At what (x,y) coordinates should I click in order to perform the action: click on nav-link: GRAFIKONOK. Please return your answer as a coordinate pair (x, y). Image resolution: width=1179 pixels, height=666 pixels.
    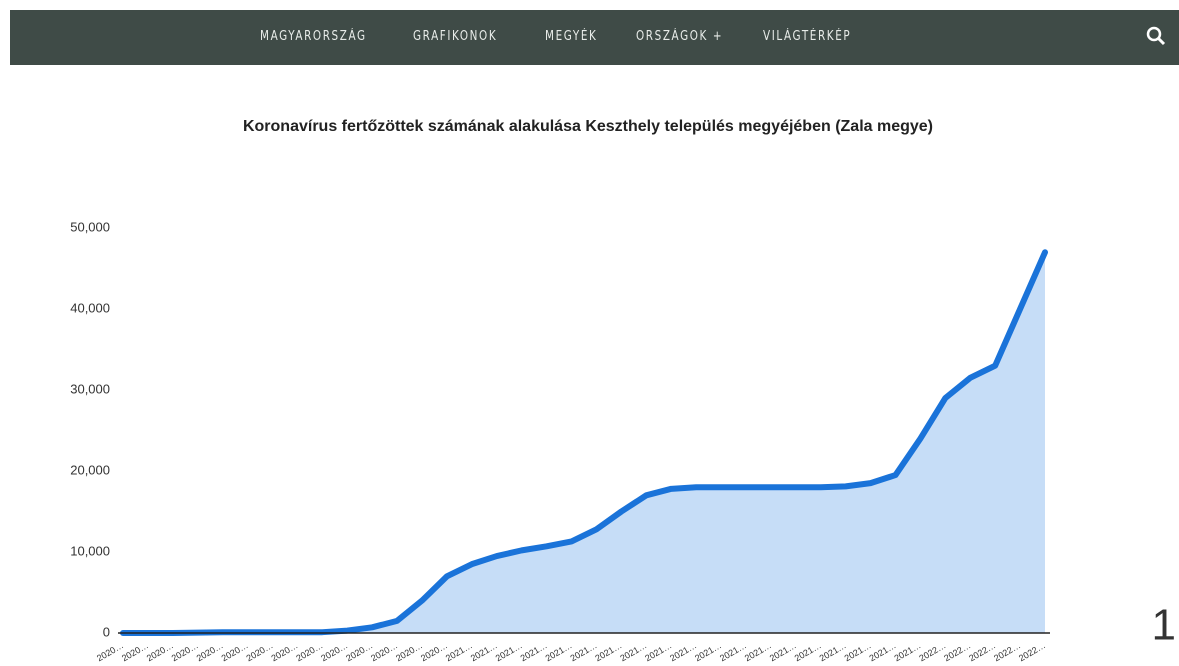
    Looking at the image, I should click on (455, 36).